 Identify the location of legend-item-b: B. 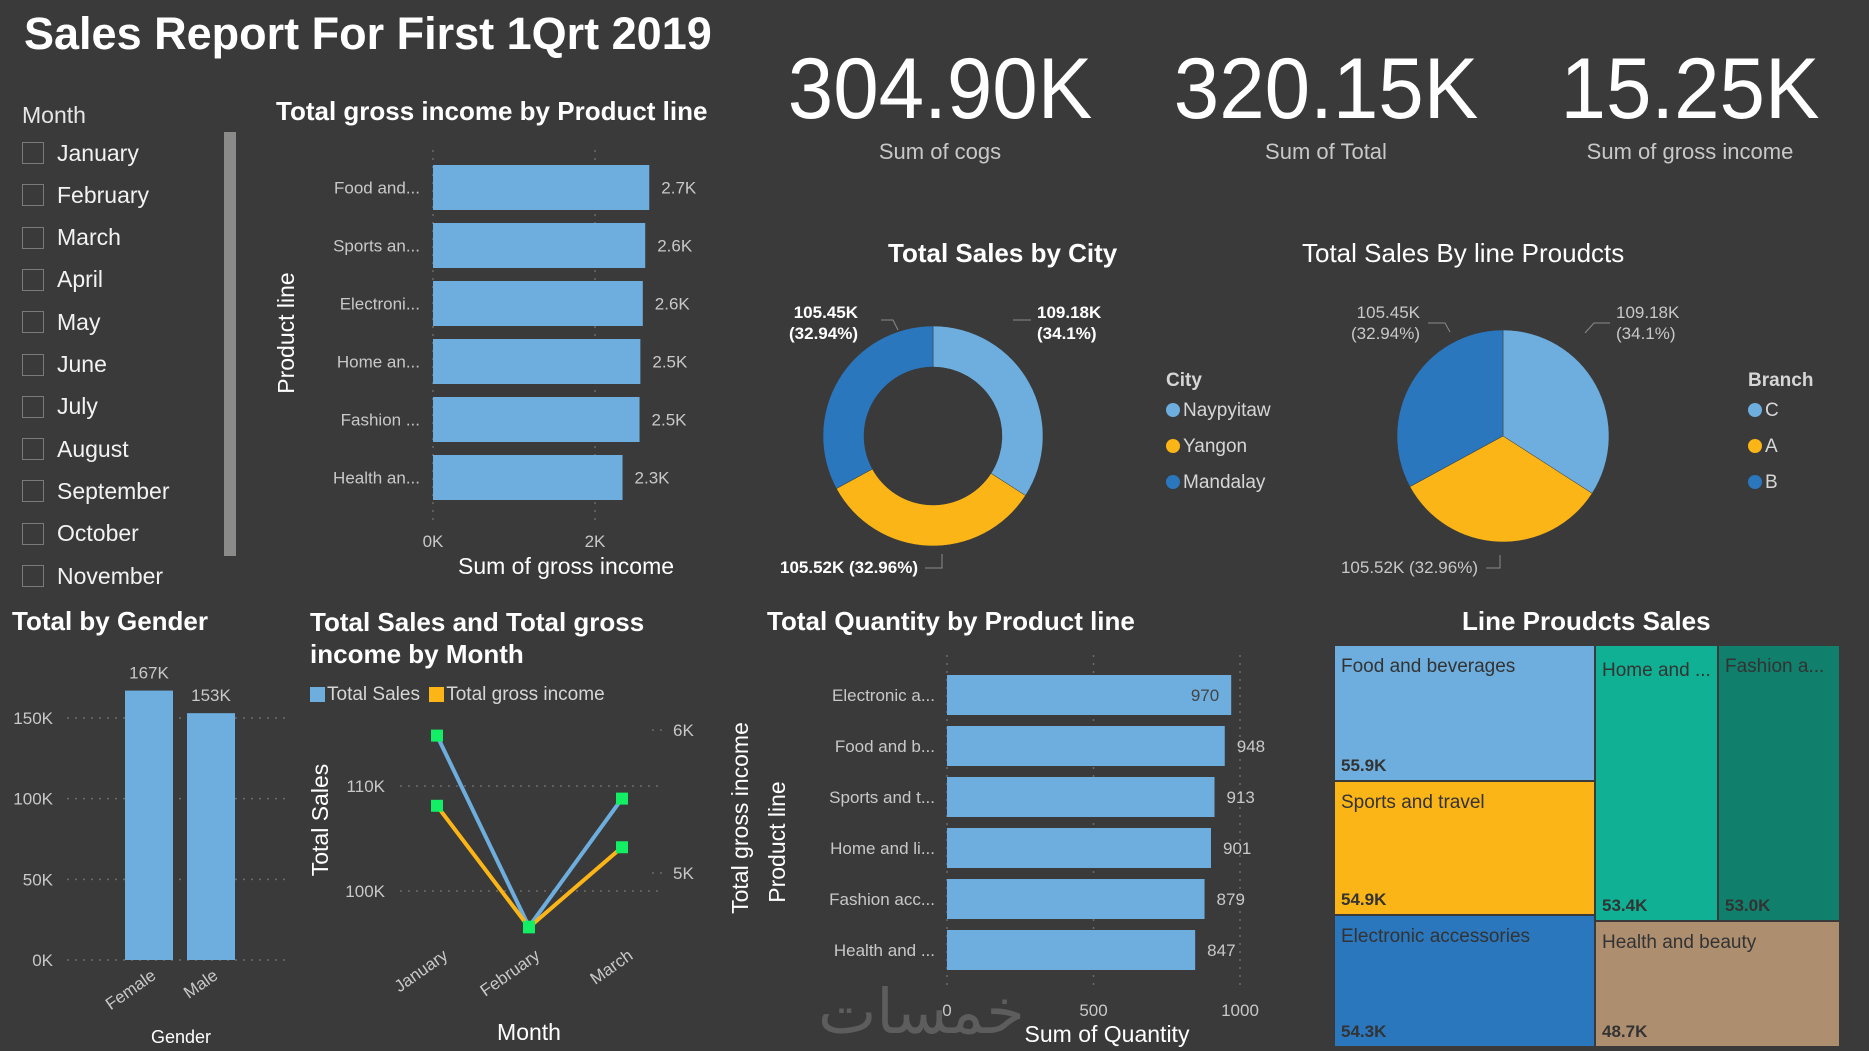
(1780, 490).